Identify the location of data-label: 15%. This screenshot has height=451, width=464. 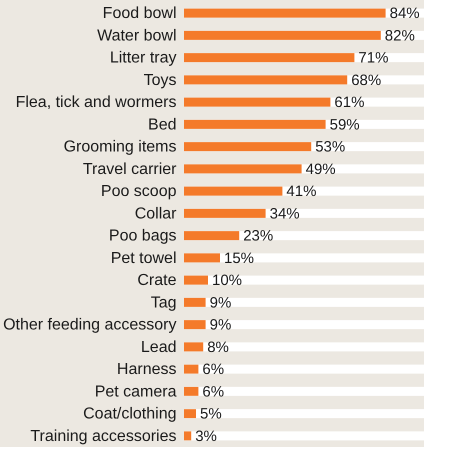
(239, 258).